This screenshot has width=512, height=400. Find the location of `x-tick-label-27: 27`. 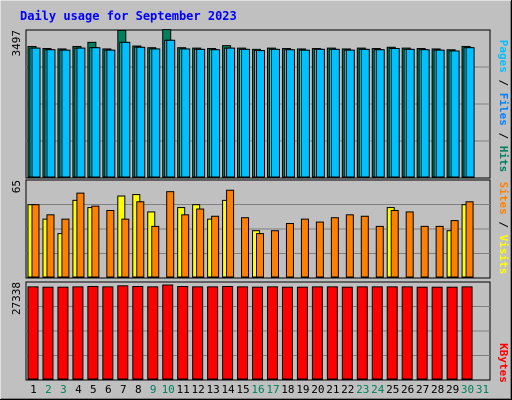

x-tick-label-27: 27 is located at coordinates (422, 389).